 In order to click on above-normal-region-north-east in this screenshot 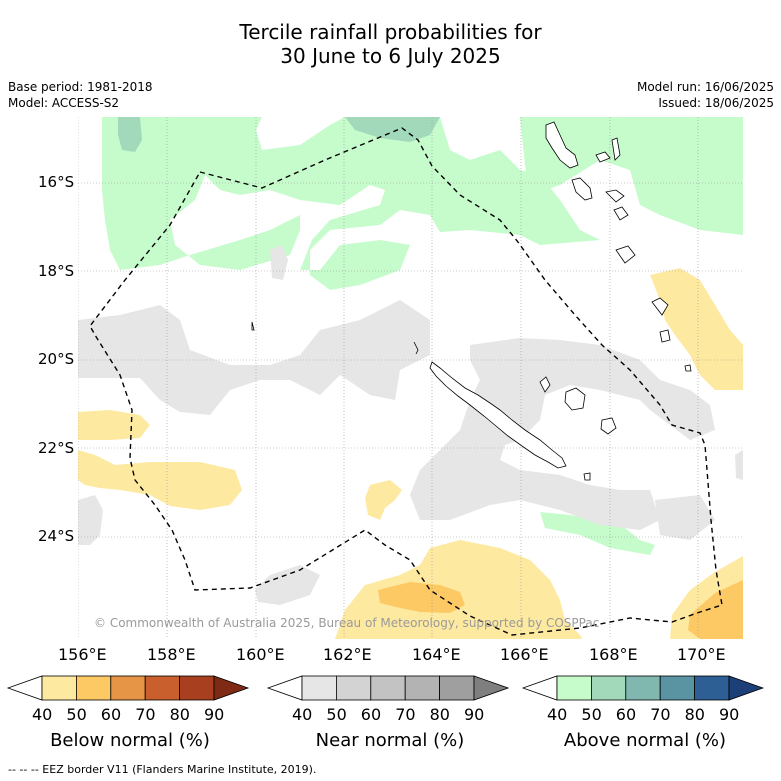, I will do `click(631, 176)`.